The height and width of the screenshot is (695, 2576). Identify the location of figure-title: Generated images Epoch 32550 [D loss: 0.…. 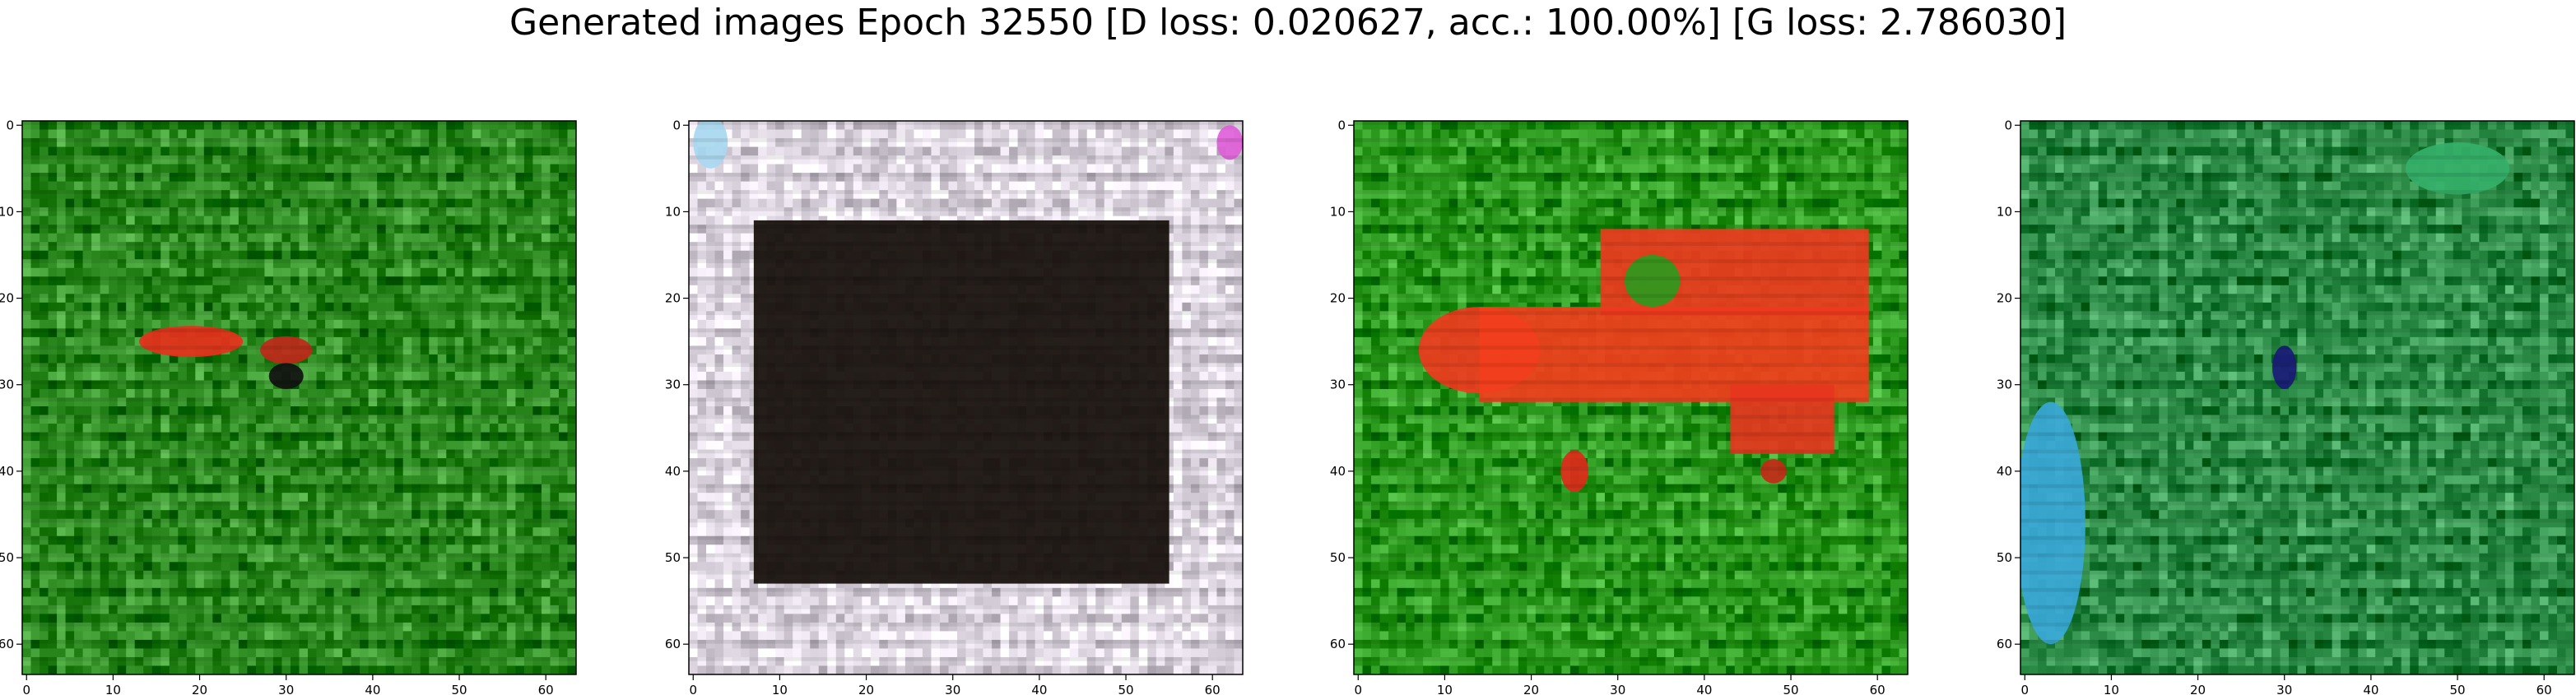
(1288, 23).